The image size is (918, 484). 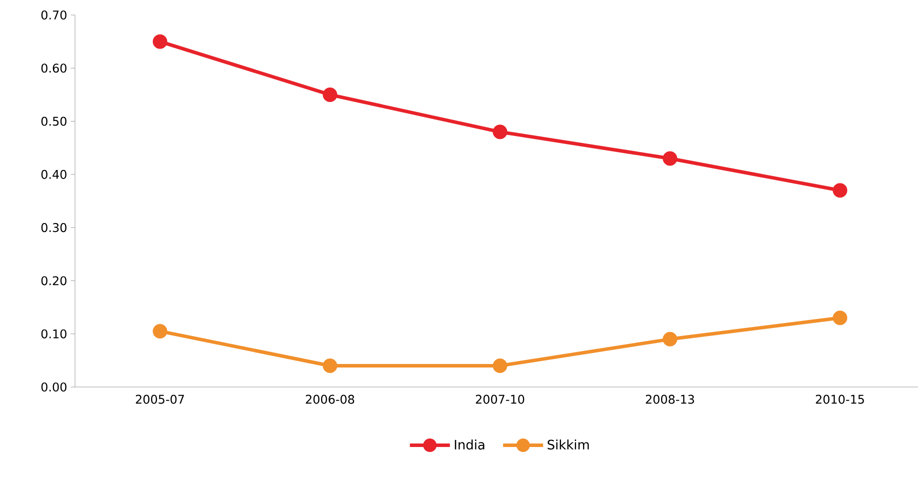 I want to click on legend-label: Sikkim, so click(x=568, y=445).